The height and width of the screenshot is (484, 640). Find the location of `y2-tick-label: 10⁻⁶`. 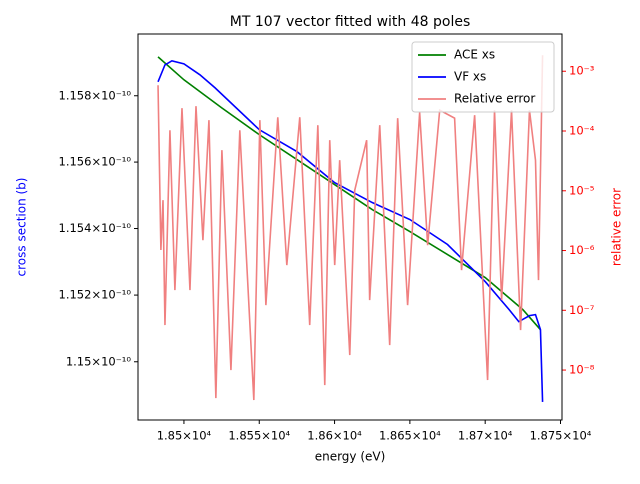

y2-tick-label: 10⁻⁶ is located at coordinates (582, 250).